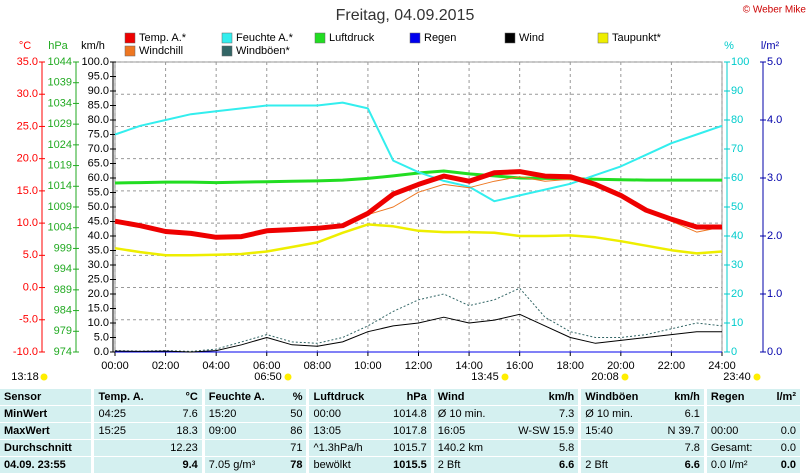 This screenshot has height=473, width=810. Describe the element at coordinates (734, 352) in the screenshot. I see `y-tick-label: 0` at that location.